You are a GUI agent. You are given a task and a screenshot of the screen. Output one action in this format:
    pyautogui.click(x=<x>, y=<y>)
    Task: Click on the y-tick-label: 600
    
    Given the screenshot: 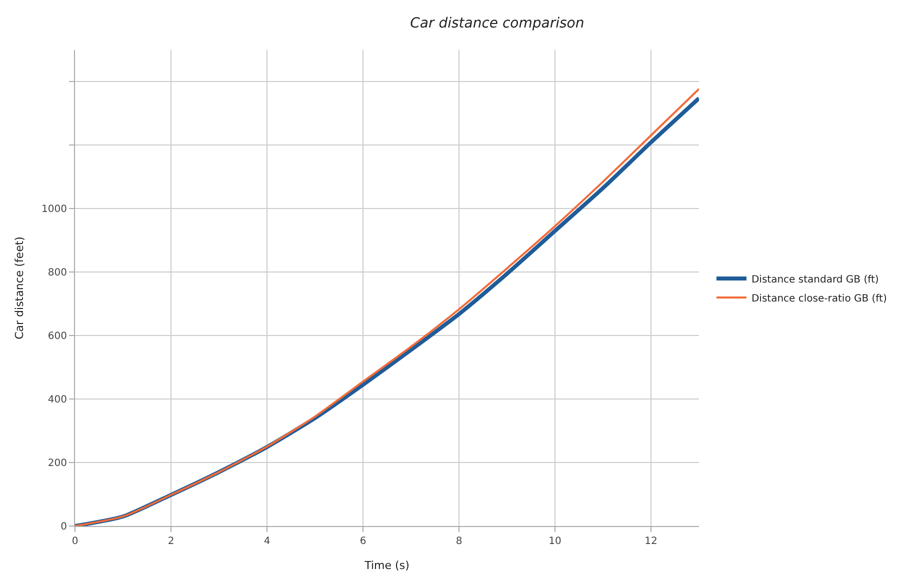 What is the action you would take?
    pyautogui.click(x=57, y=336)
    